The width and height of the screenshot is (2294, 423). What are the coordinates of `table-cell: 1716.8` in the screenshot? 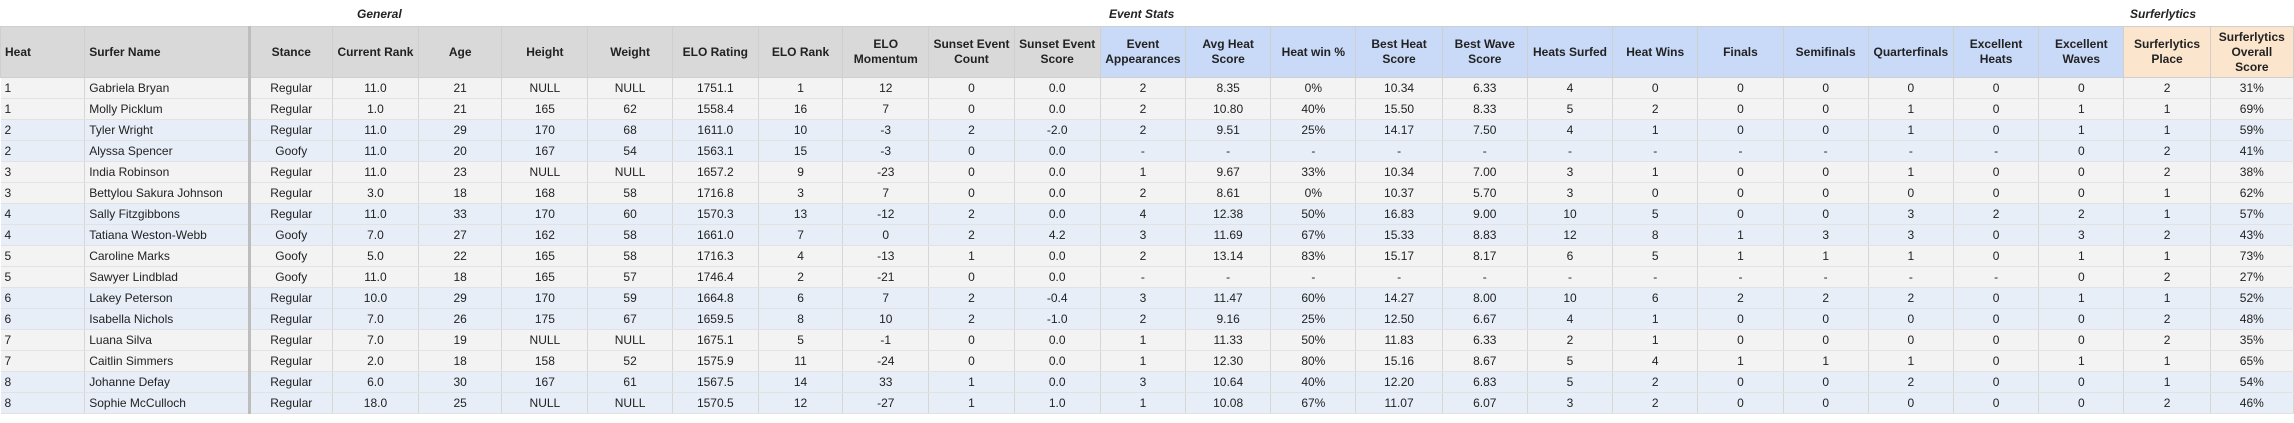 It's located at (715, 193).